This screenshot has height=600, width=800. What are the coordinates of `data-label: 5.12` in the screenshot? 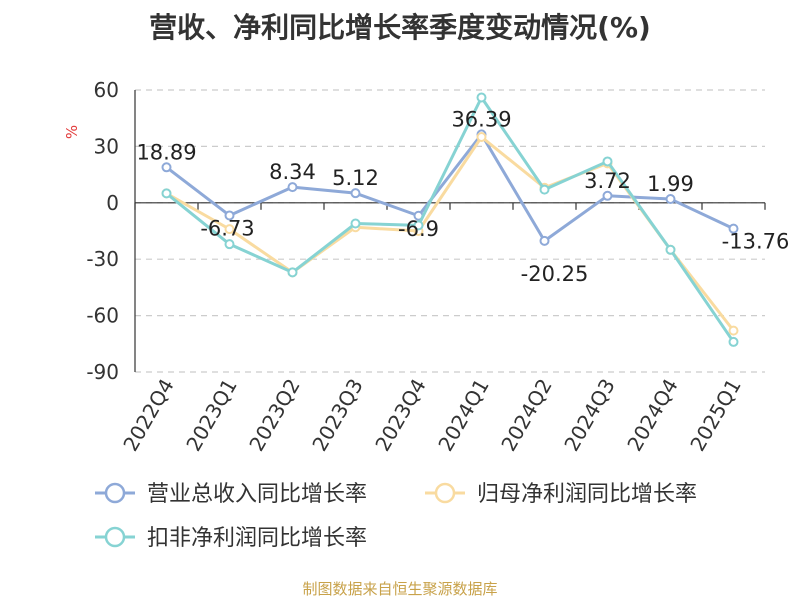 It's located at (355, 178).